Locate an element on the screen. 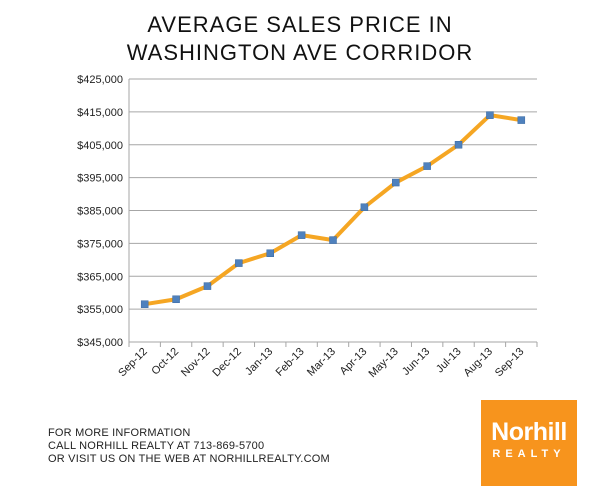 The width and height of the screenshot is (600, 500). x-tick-label: May-13 is located at coordinates (383, 363).